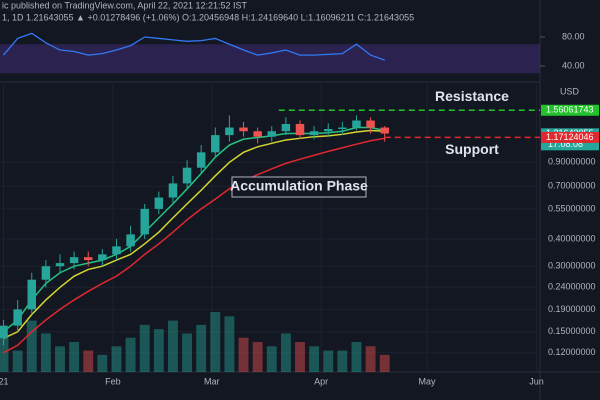 This screenshot has width=600, height=400. What do you see at coordinates (212, 381) in the screenshot?
I see `x-tick-label: Mar` at bounding box center [212, 381].